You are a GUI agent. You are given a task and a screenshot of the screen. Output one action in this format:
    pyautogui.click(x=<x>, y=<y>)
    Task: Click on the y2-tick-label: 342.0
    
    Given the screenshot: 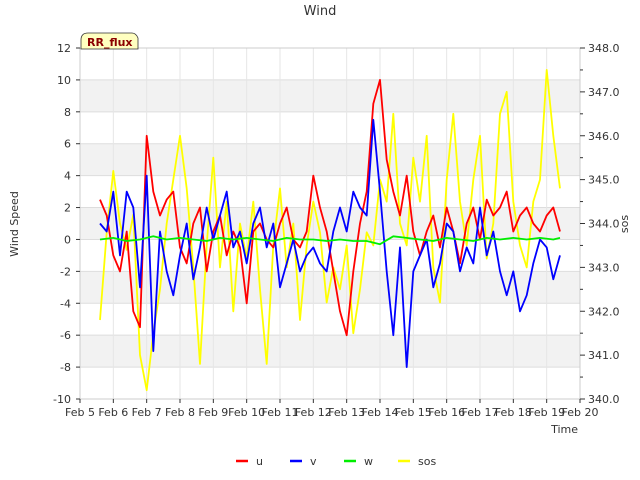 What is the action you would take?
    pyautogui.click(x=604, y=311)
    